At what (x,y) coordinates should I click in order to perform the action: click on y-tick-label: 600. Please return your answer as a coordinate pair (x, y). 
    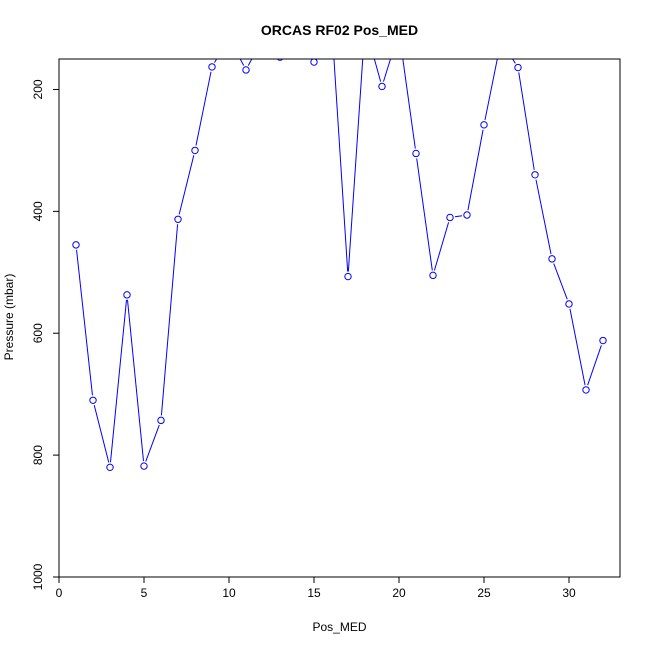
    Looking at the image, I should click on (38, 333).